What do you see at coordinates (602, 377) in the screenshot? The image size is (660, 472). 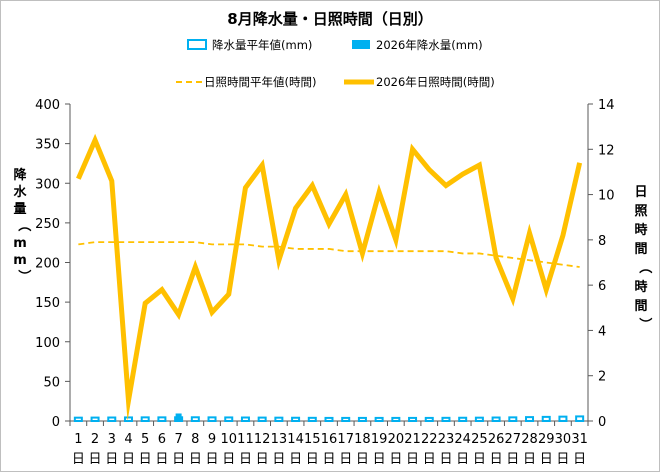 I see `y-right-tick-label: 2` at bounding box center [602, 377].